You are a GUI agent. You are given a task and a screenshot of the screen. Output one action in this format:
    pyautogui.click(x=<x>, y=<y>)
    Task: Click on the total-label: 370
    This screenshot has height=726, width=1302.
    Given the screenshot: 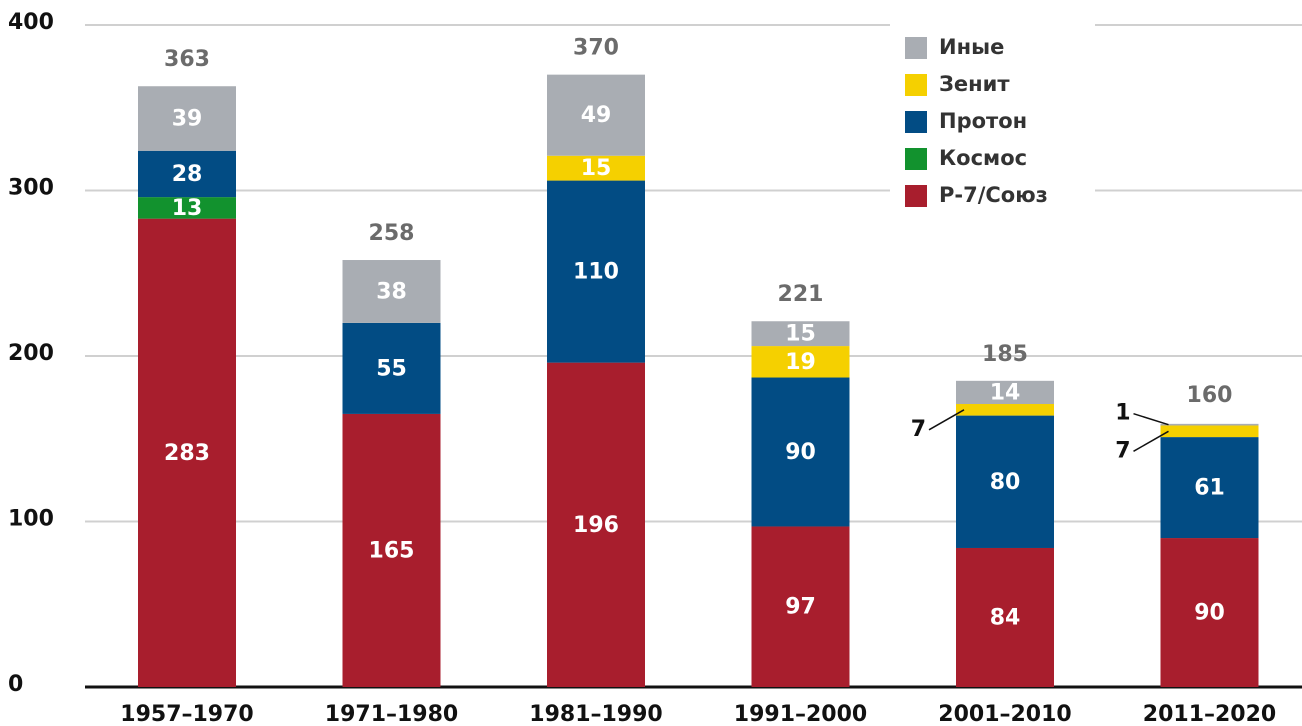 What is the action you would take?
    pyautogui.click(x=596, y=48)
    